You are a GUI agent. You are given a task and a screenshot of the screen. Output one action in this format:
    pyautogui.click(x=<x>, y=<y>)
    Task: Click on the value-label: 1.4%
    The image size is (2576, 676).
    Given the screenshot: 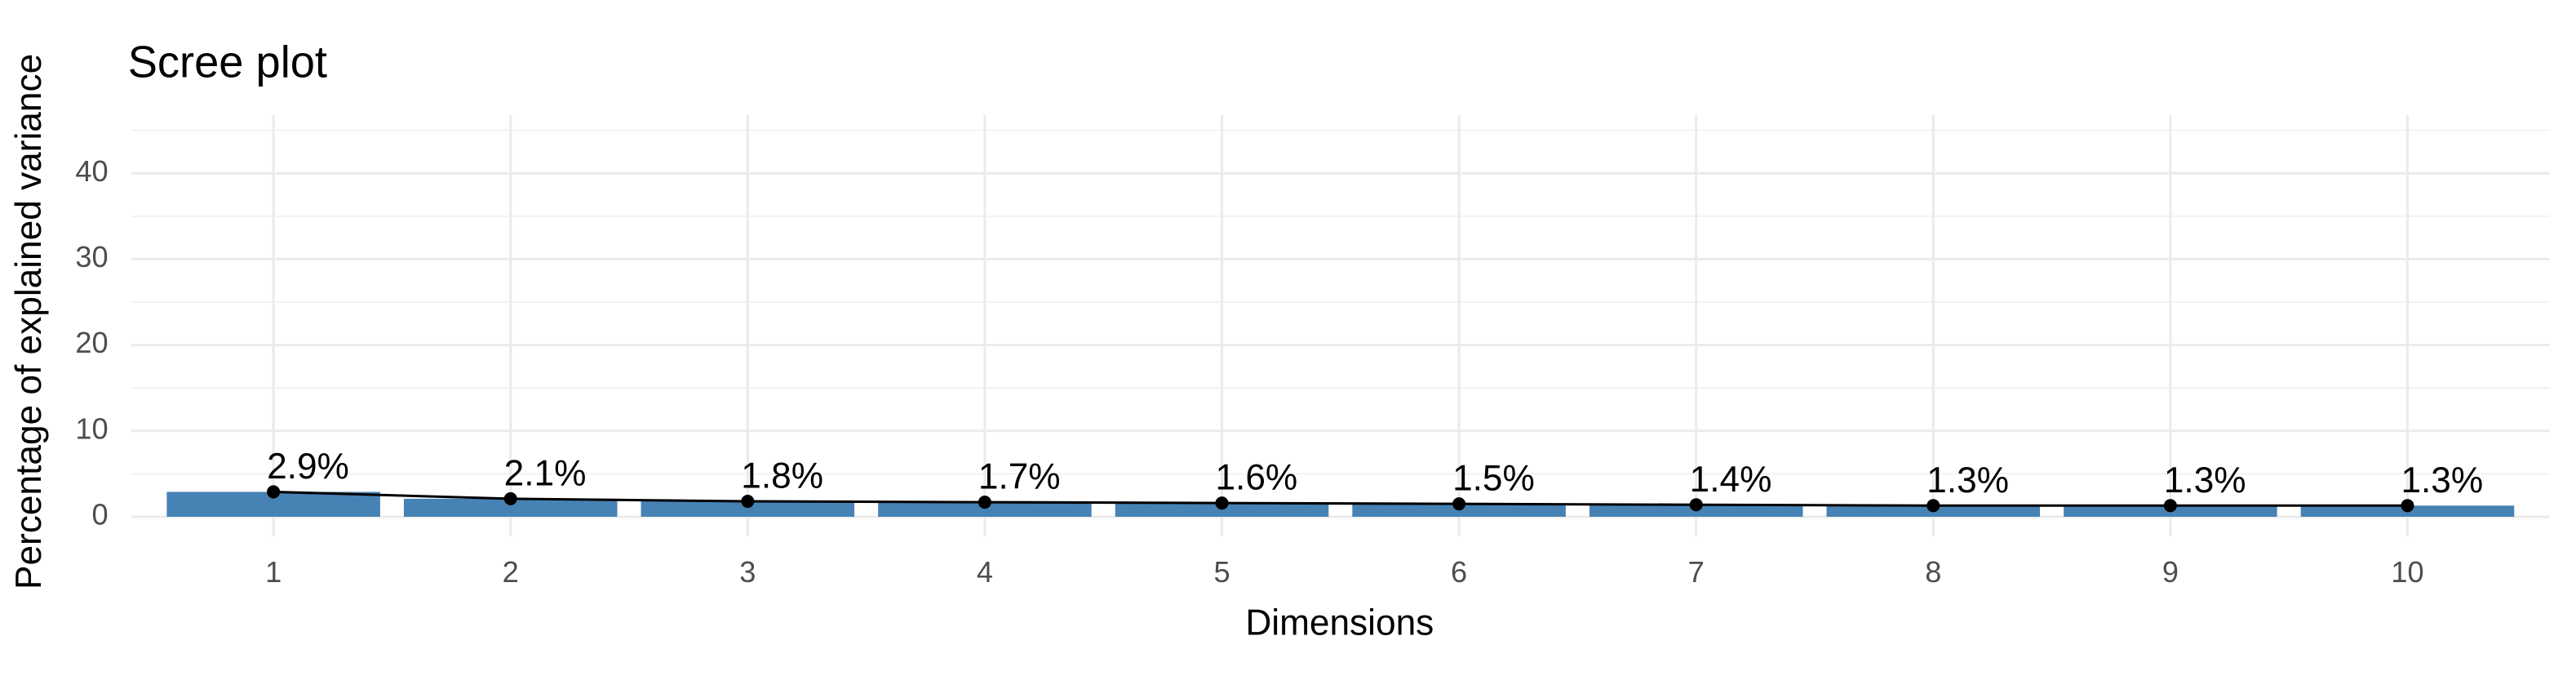 What is the action you would take?
    pyautogui.click(x=1731, y=480)
    